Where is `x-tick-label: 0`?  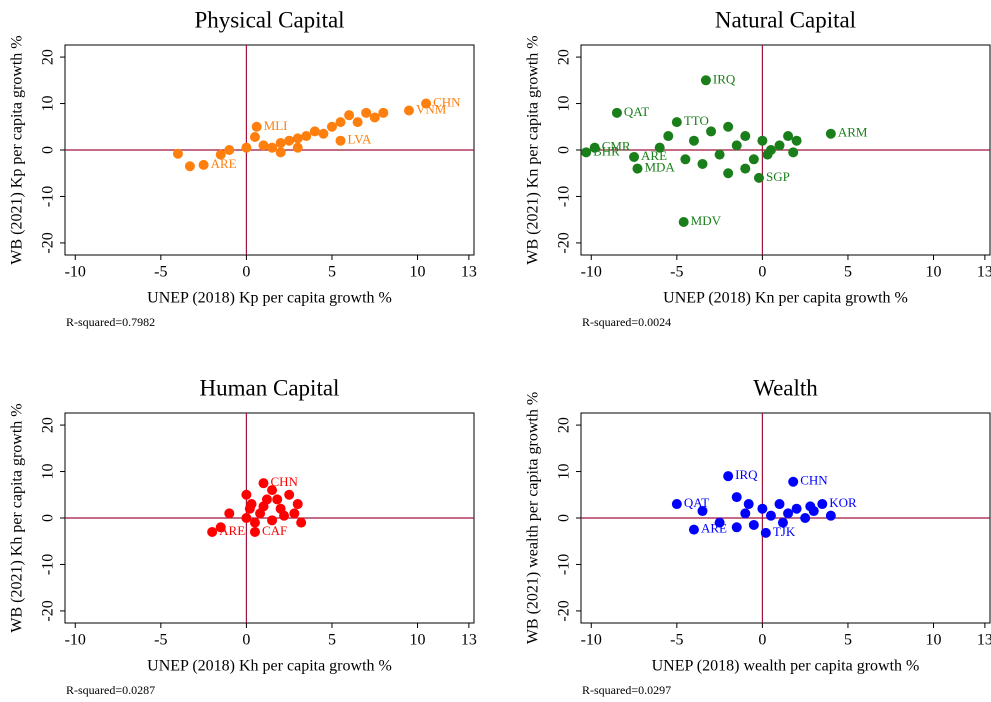 x-tick-label: 0 is located at coordinates (762, 640).